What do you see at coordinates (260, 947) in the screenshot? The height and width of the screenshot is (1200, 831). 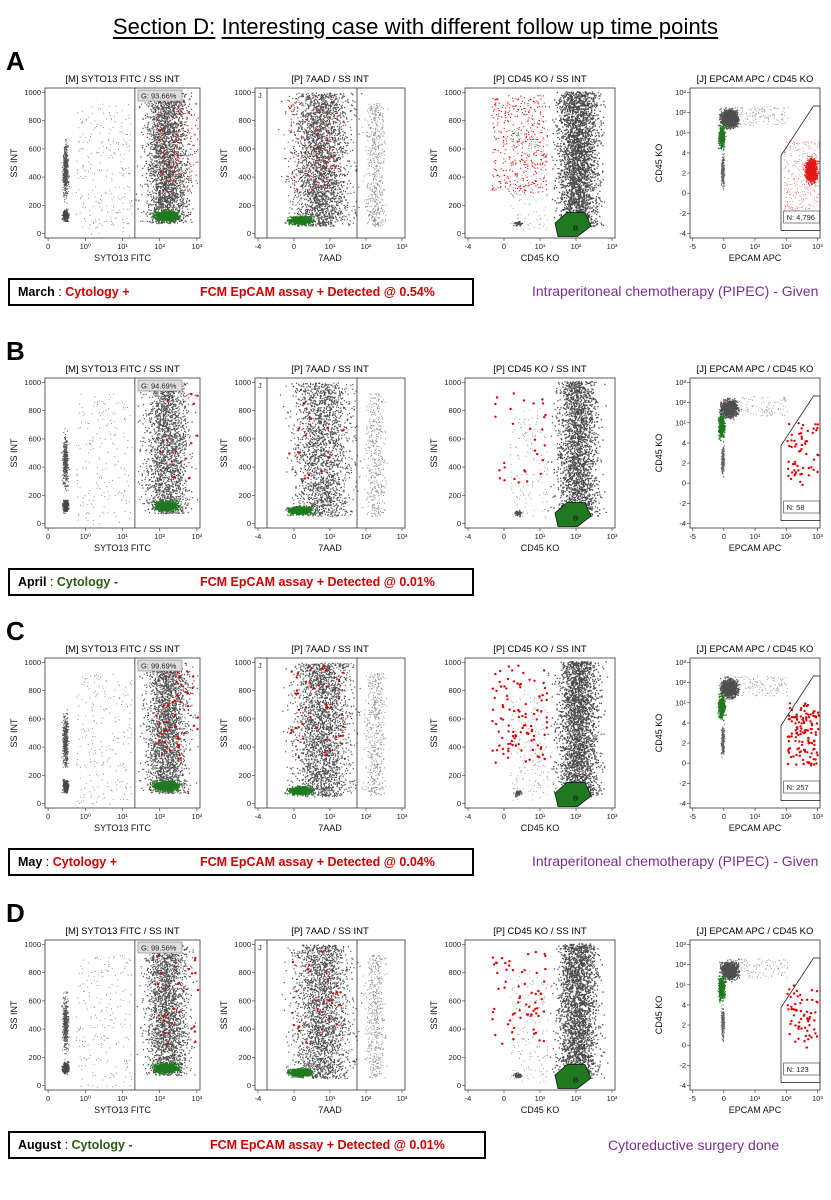 I see `gate-j-label: J` at bounding box center [260, 947].